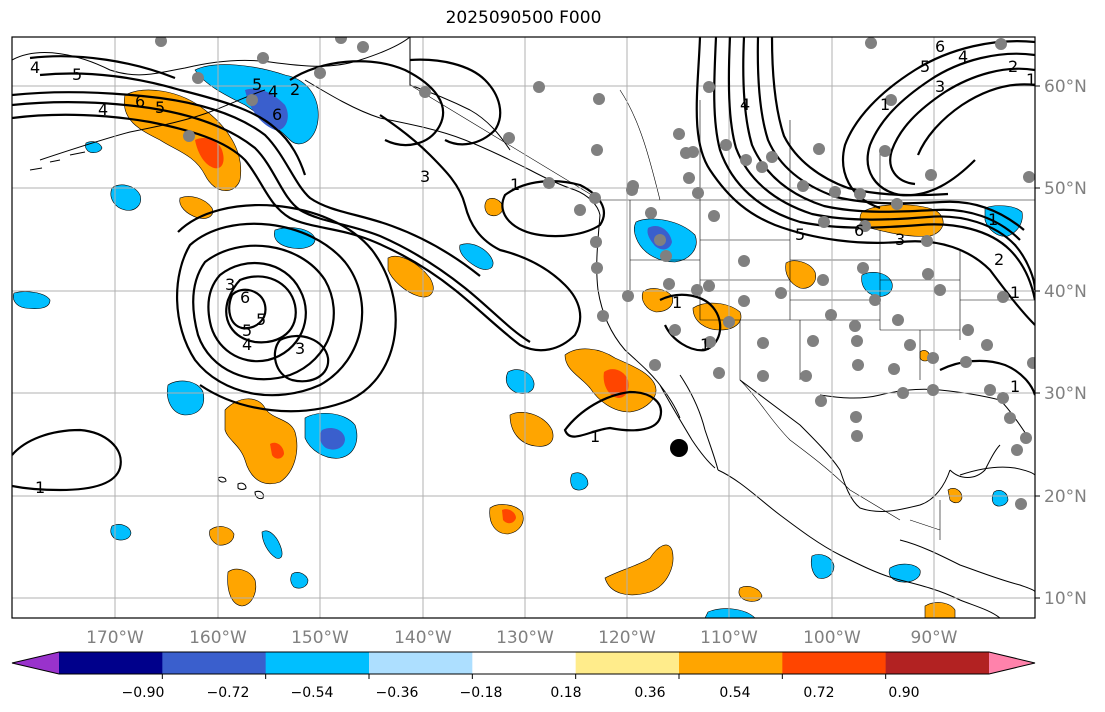 The image size is (1105, 712). I want to click on colorbar-outline, so click(523, 663).